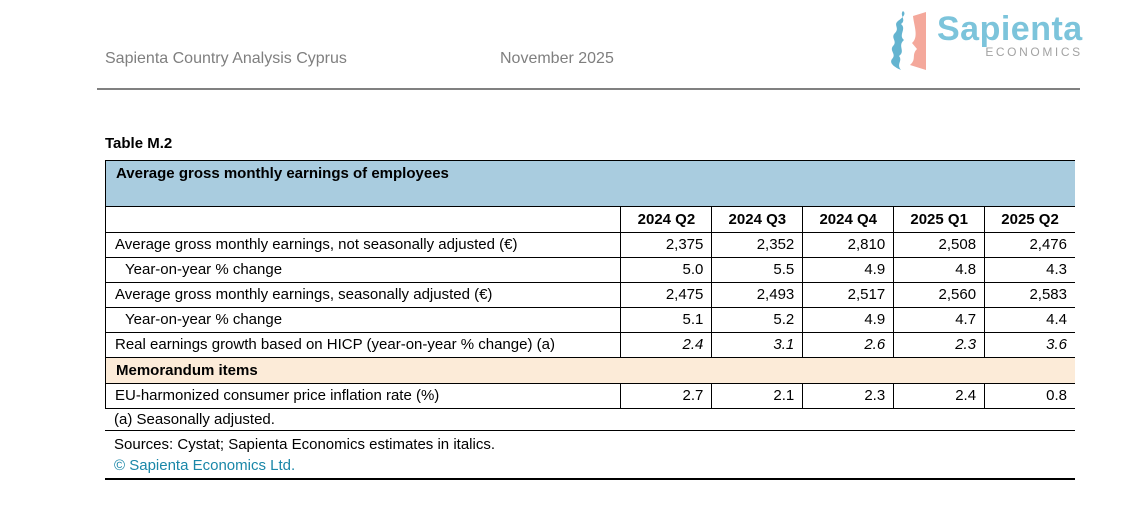  I want to click on memorandum-header-bar: Memorandum items, so click(590, 371).